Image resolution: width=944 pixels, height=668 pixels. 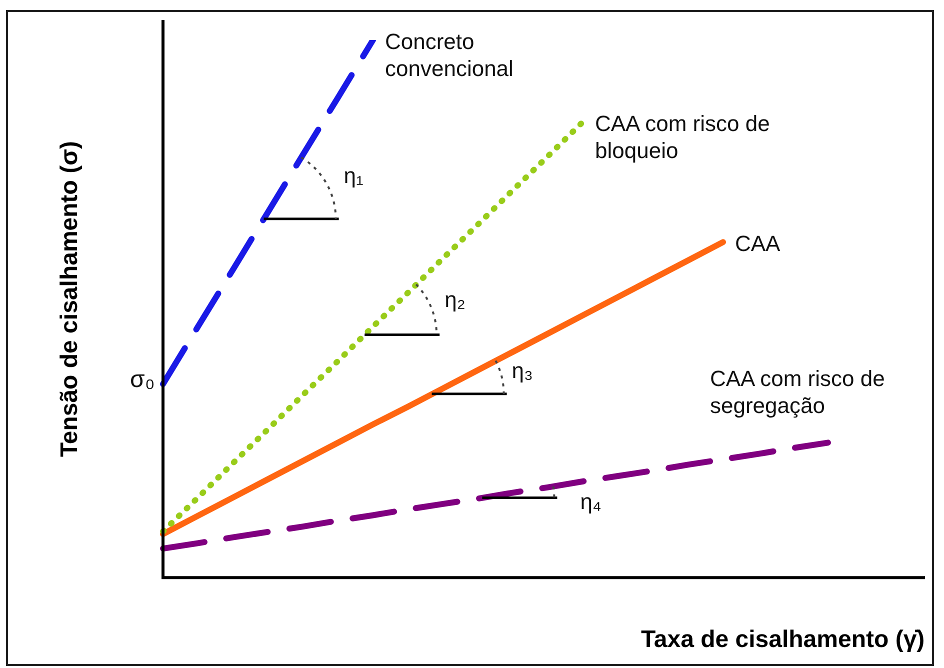 I want to click on series-label: CAA com risco de segregação, so click(x=798, y=391).